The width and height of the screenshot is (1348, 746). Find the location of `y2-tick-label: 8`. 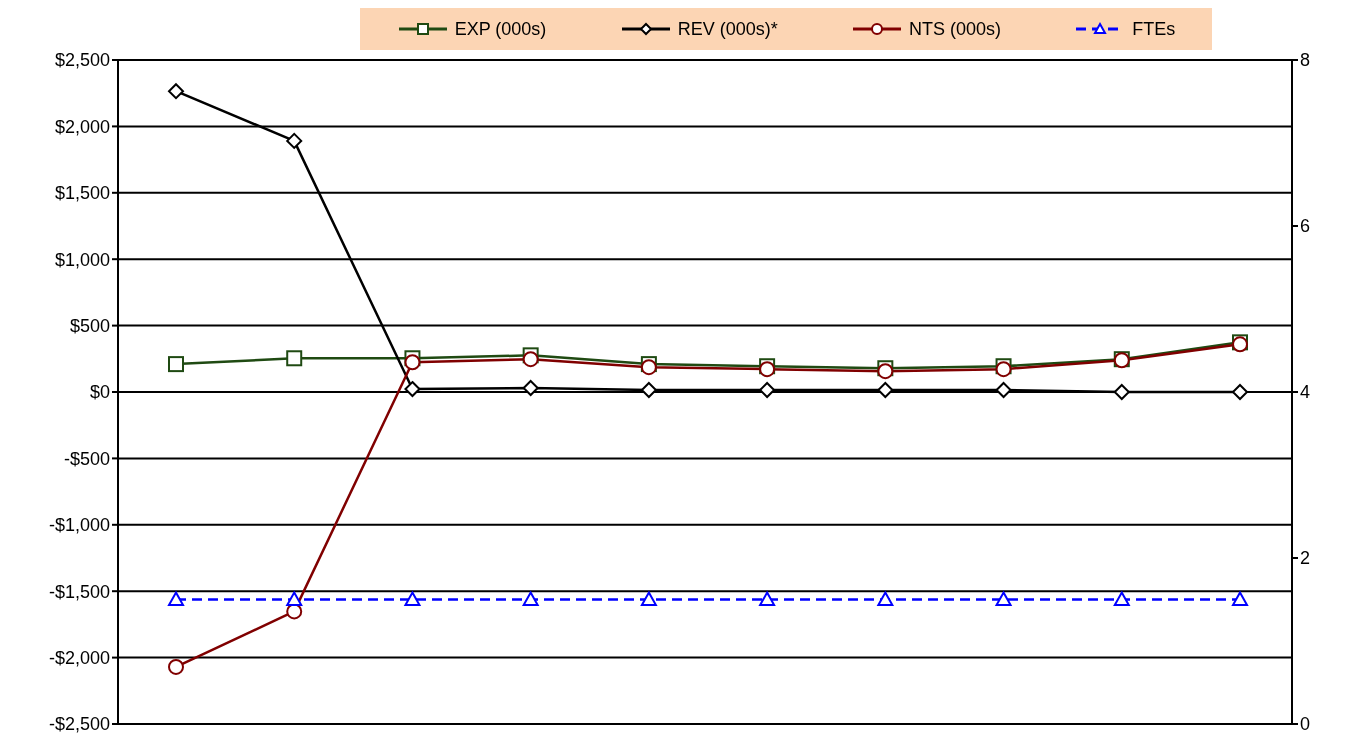

y2-tick-label: 8 is located at coordinates (1305, 60).